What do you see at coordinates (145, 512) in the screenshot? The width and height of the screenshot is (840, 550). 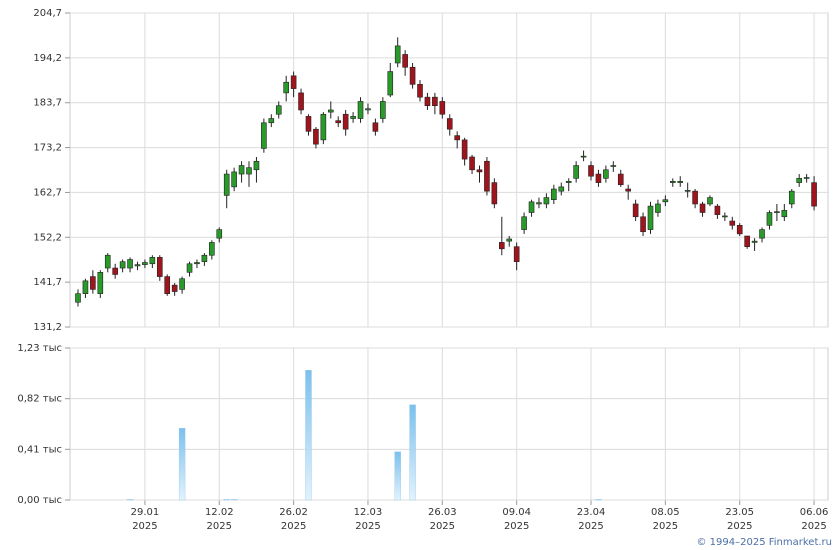 I see `x-tick-label: 29.01` at bounding box center [145, 512].